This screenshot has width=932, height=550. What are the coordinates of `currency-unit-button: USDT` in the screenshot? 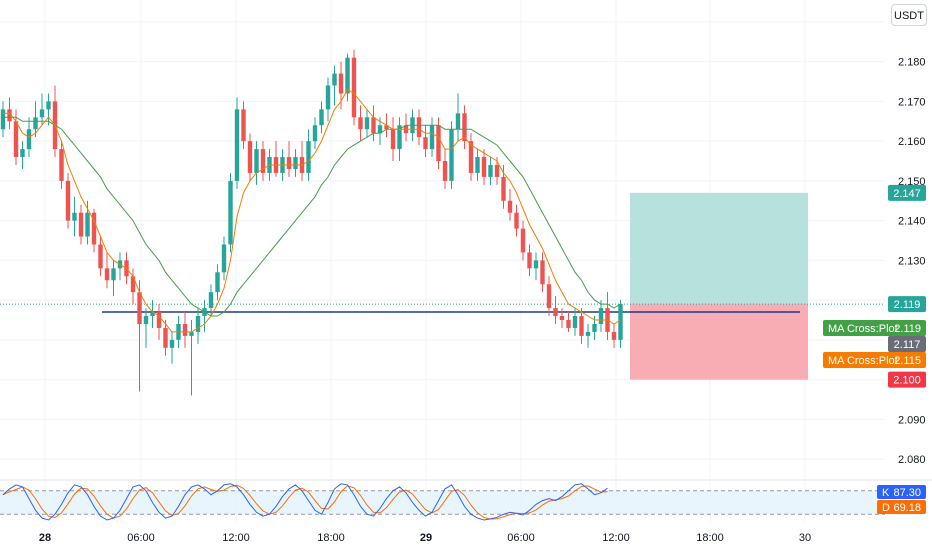 It's located at (909, 15).